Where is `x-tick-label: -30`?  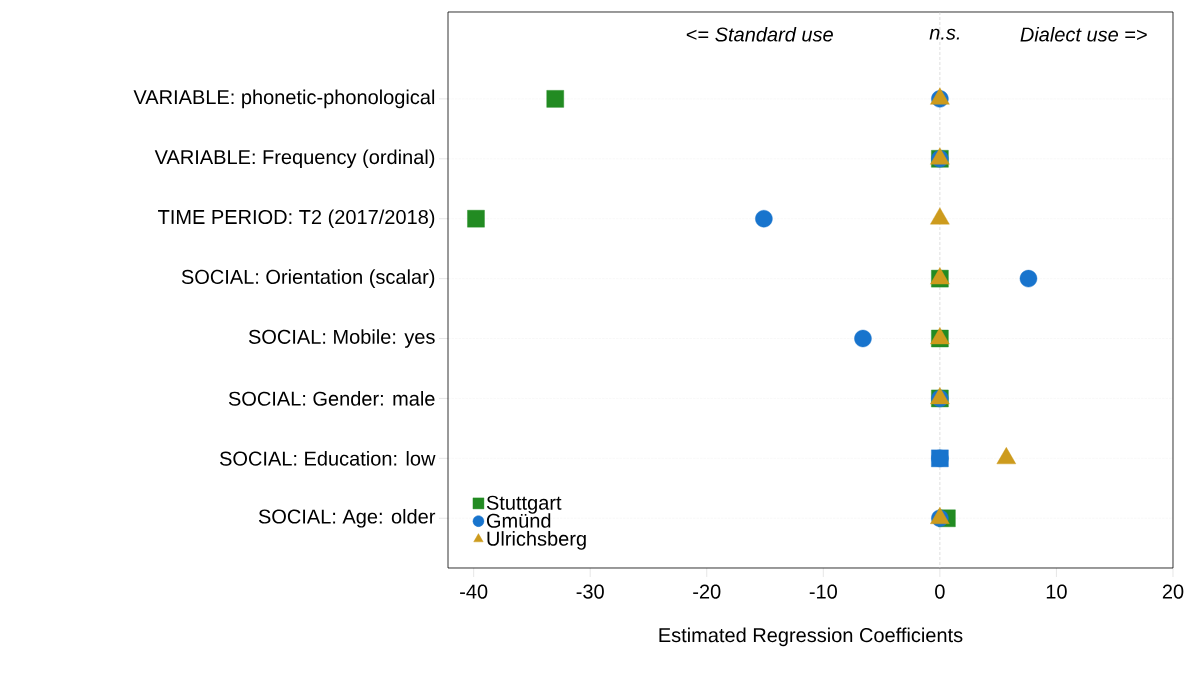 x-tick-label: -30 is located at coordinates (590, 591).